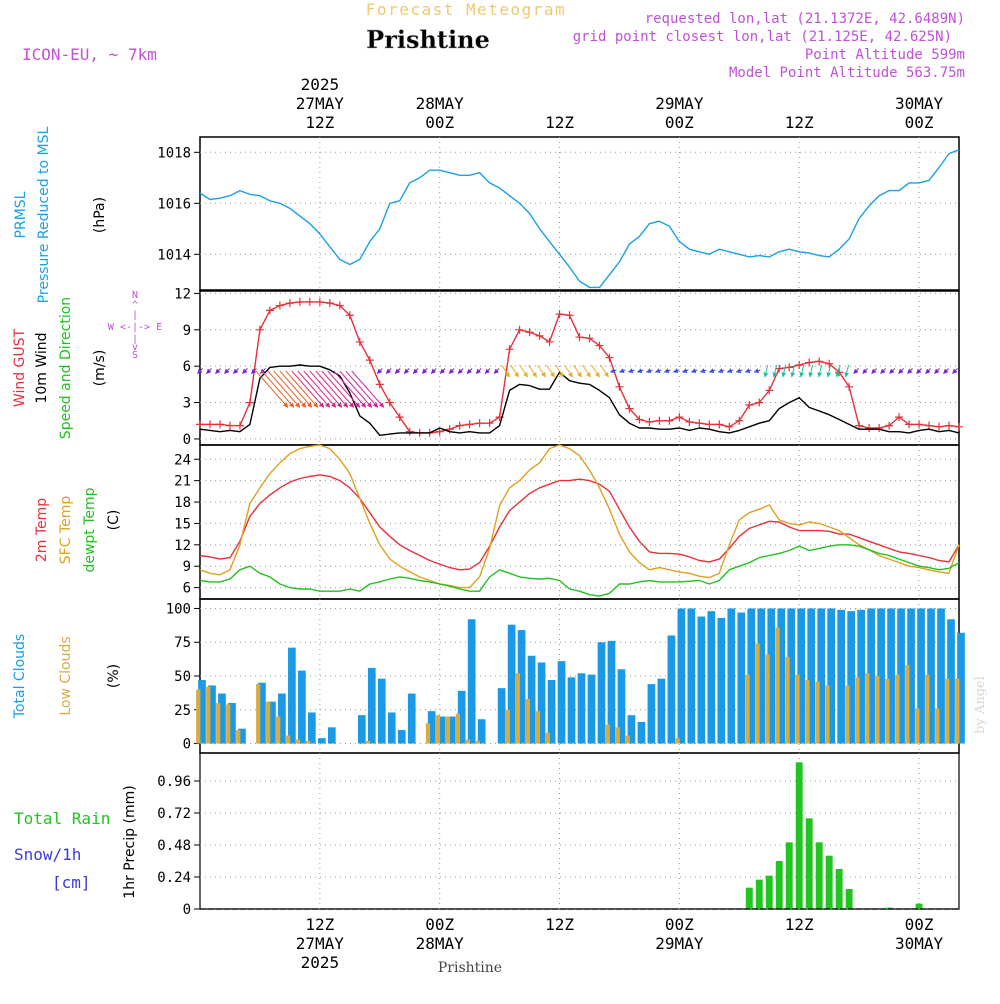 This screenshot has height=1004, width=1000. What do you see at coordinates (100, 368) in the screenshot?
I see `label-ms: (m/s)` at bounding box center [100, 368].